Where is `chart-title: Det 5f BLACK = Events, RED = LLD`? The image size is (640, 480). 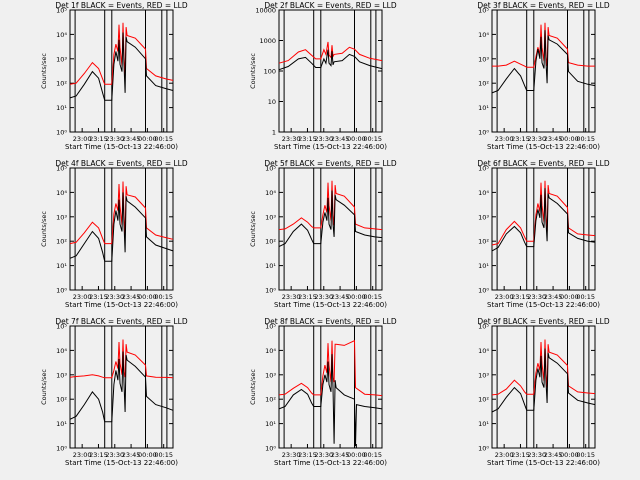 chart-title: Det 5f BLACK = Events, RED = LLD is located at coordinates (330, 163).